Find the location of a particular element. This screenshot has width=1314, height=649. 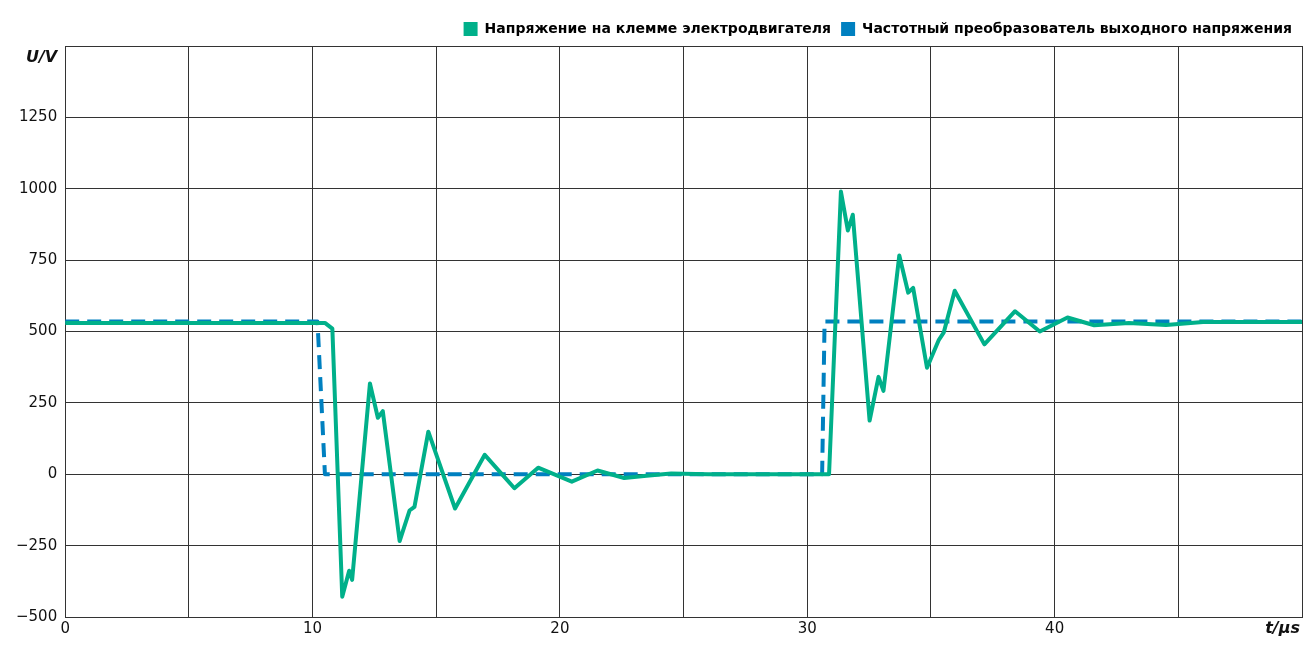

y-tick-label: −500 is located at coordinates (37, 615).